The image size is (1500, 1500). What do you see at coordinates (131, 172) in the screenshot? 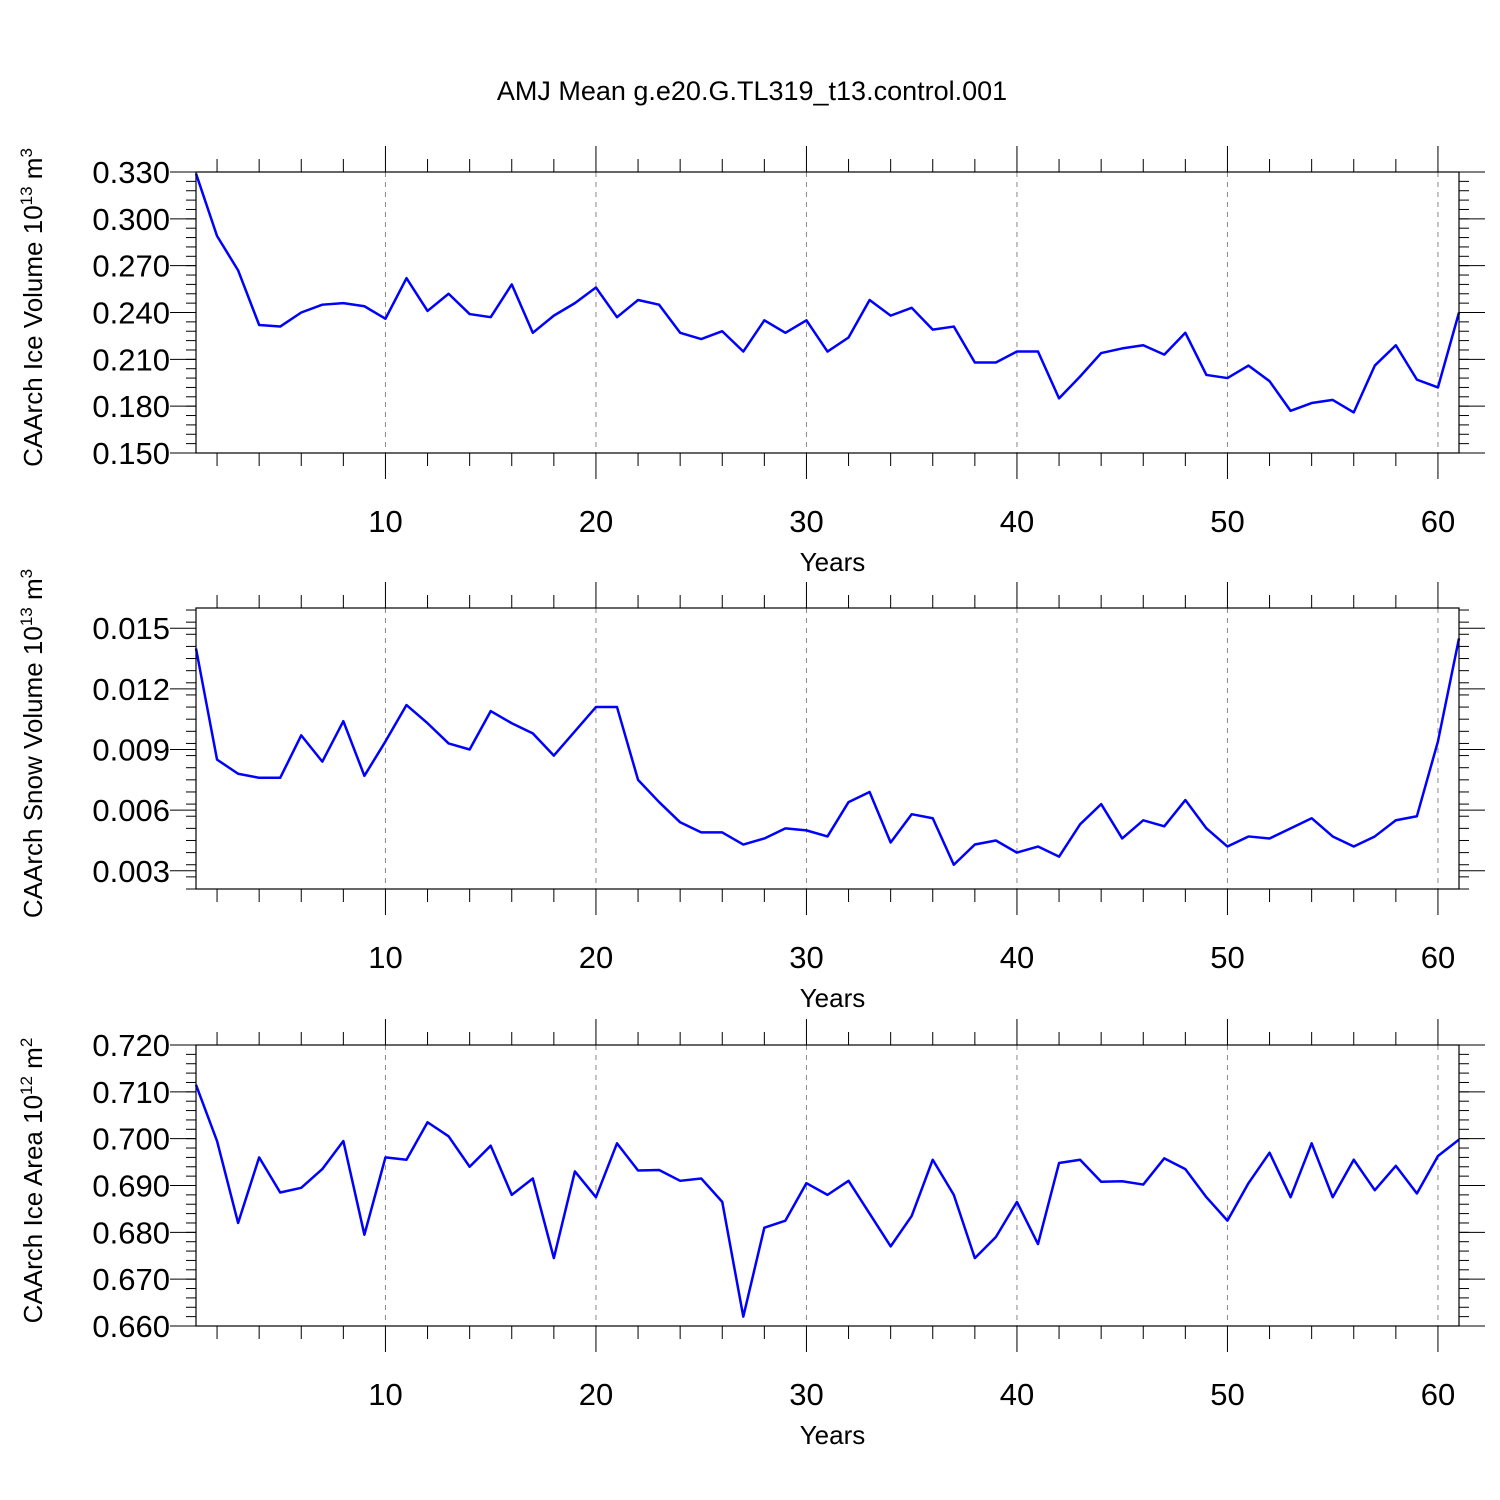
I see `y-tick-label: 0.330` at bounding box center [131, 172].